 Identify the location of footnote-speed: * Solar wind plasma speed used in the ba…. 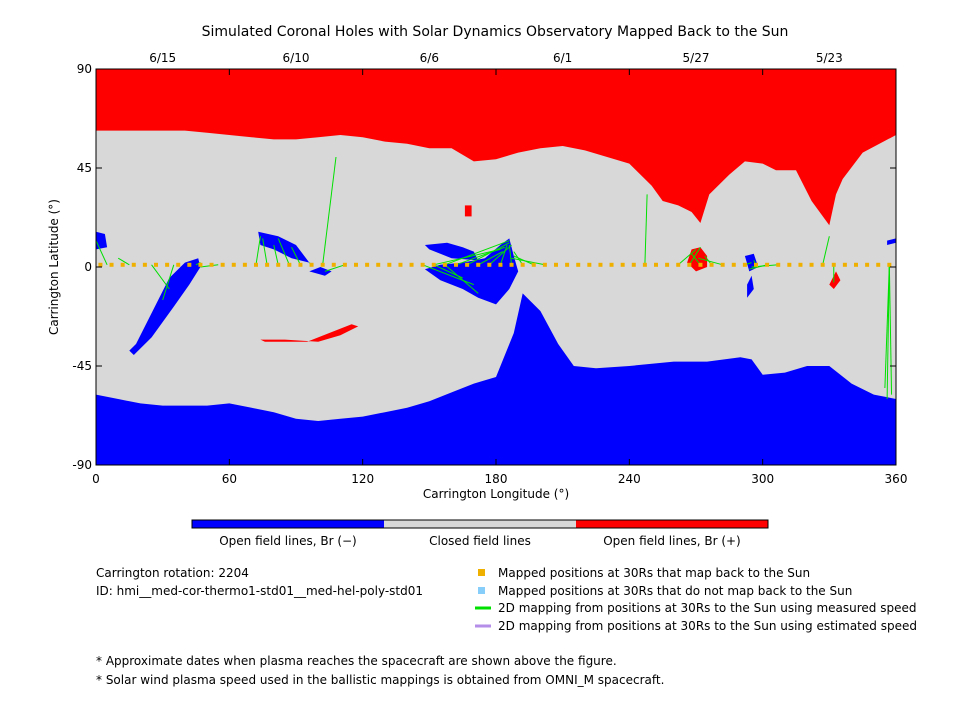
(380, 680).